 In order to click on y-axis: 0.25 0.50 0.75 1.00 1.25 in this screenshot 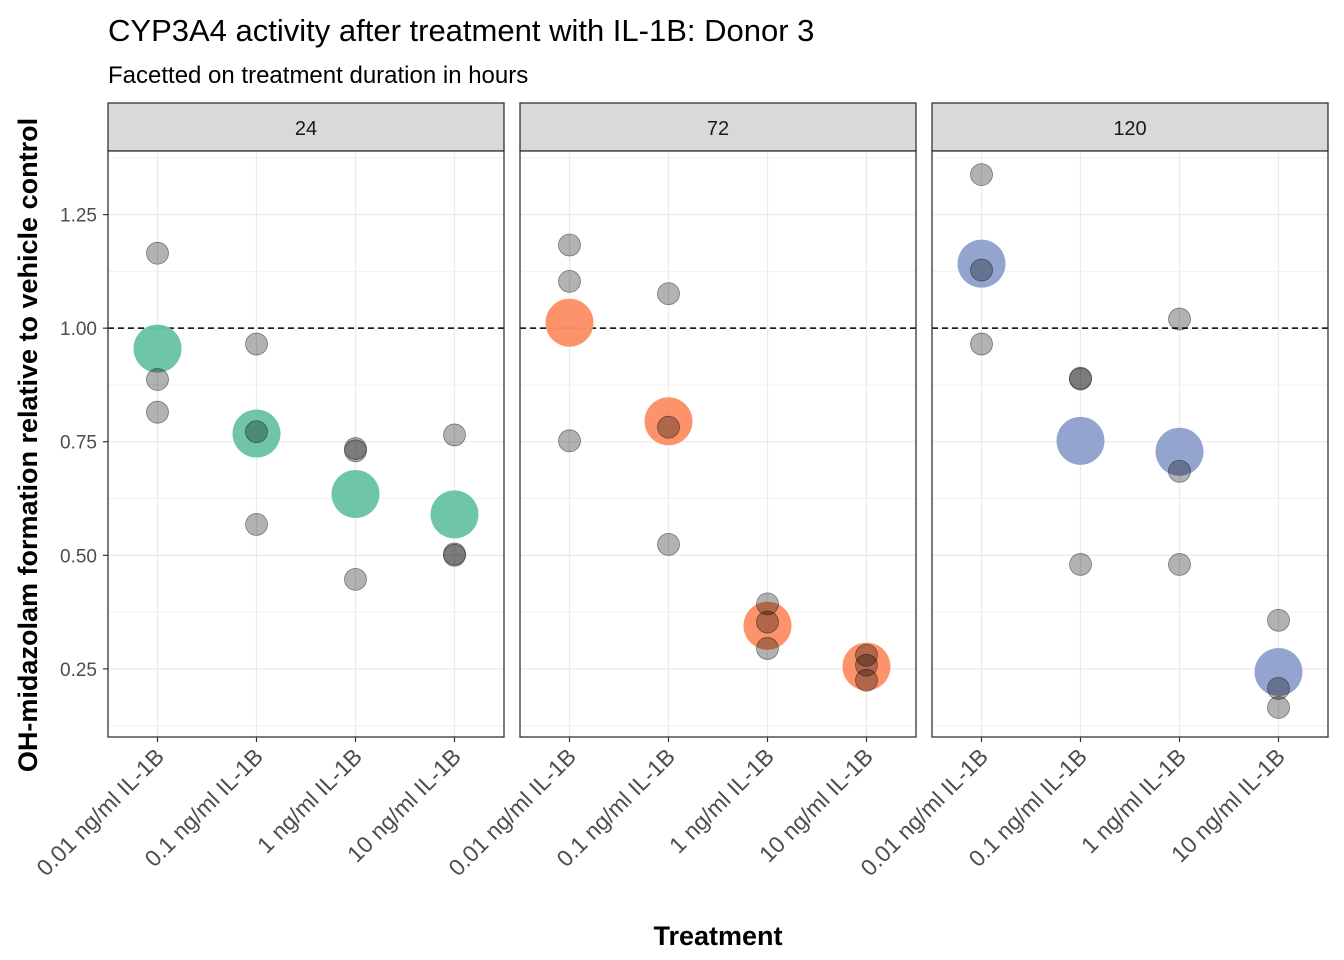, I will do `click(84, 443)`.